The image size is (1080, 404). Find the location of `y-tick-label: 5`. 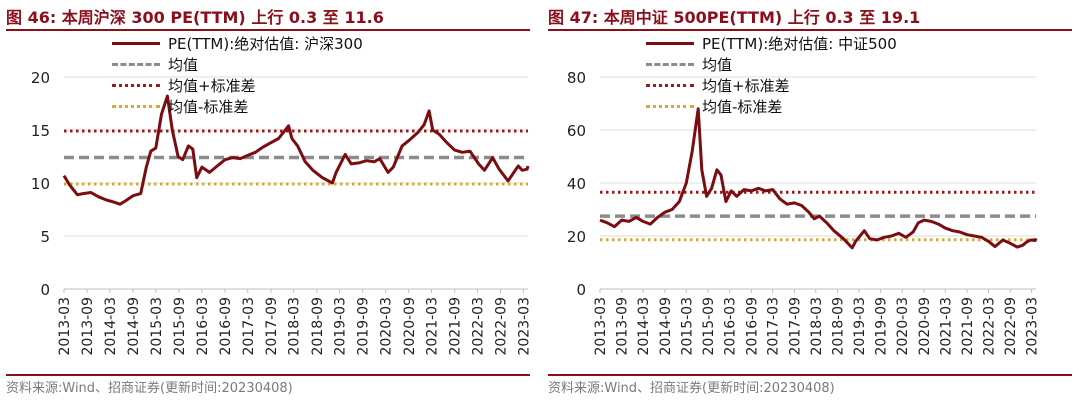

y-tick-label: 5 is located at coordinates (45, 237).